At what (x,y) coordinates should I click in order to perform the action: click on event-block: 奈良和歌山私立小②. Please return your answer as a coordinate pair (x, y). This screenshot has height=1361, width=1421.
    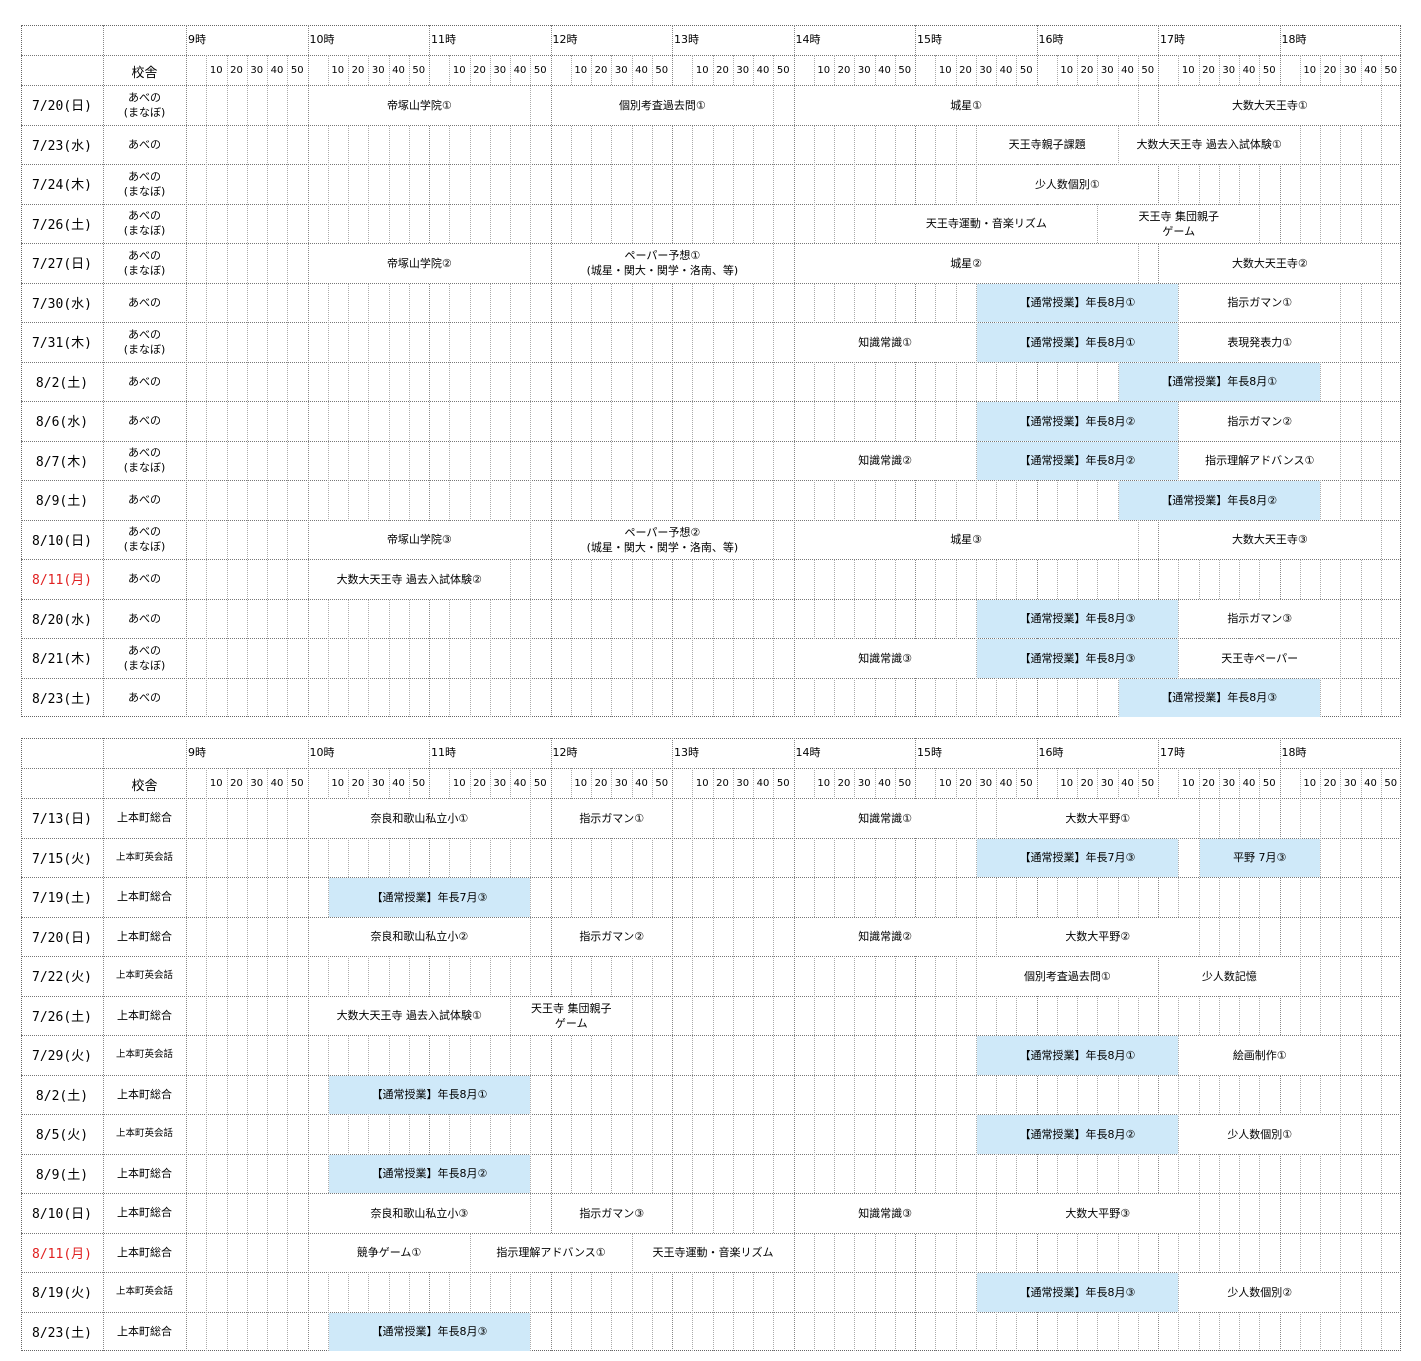
    Looking at the image, I should click on (419, 936).